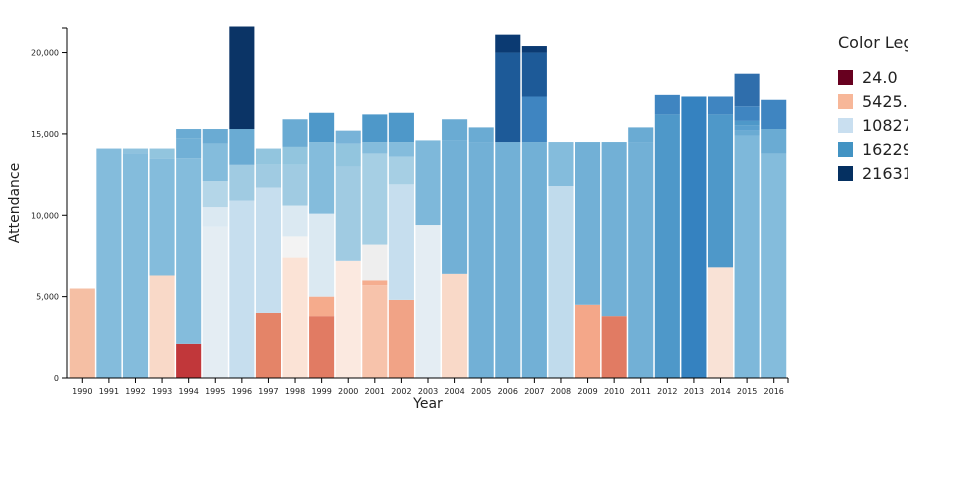 Image resolution: width=960 pixels, height=500 pixels. I want to click on x-tick-label-2005: 2005, so click(481, 391).